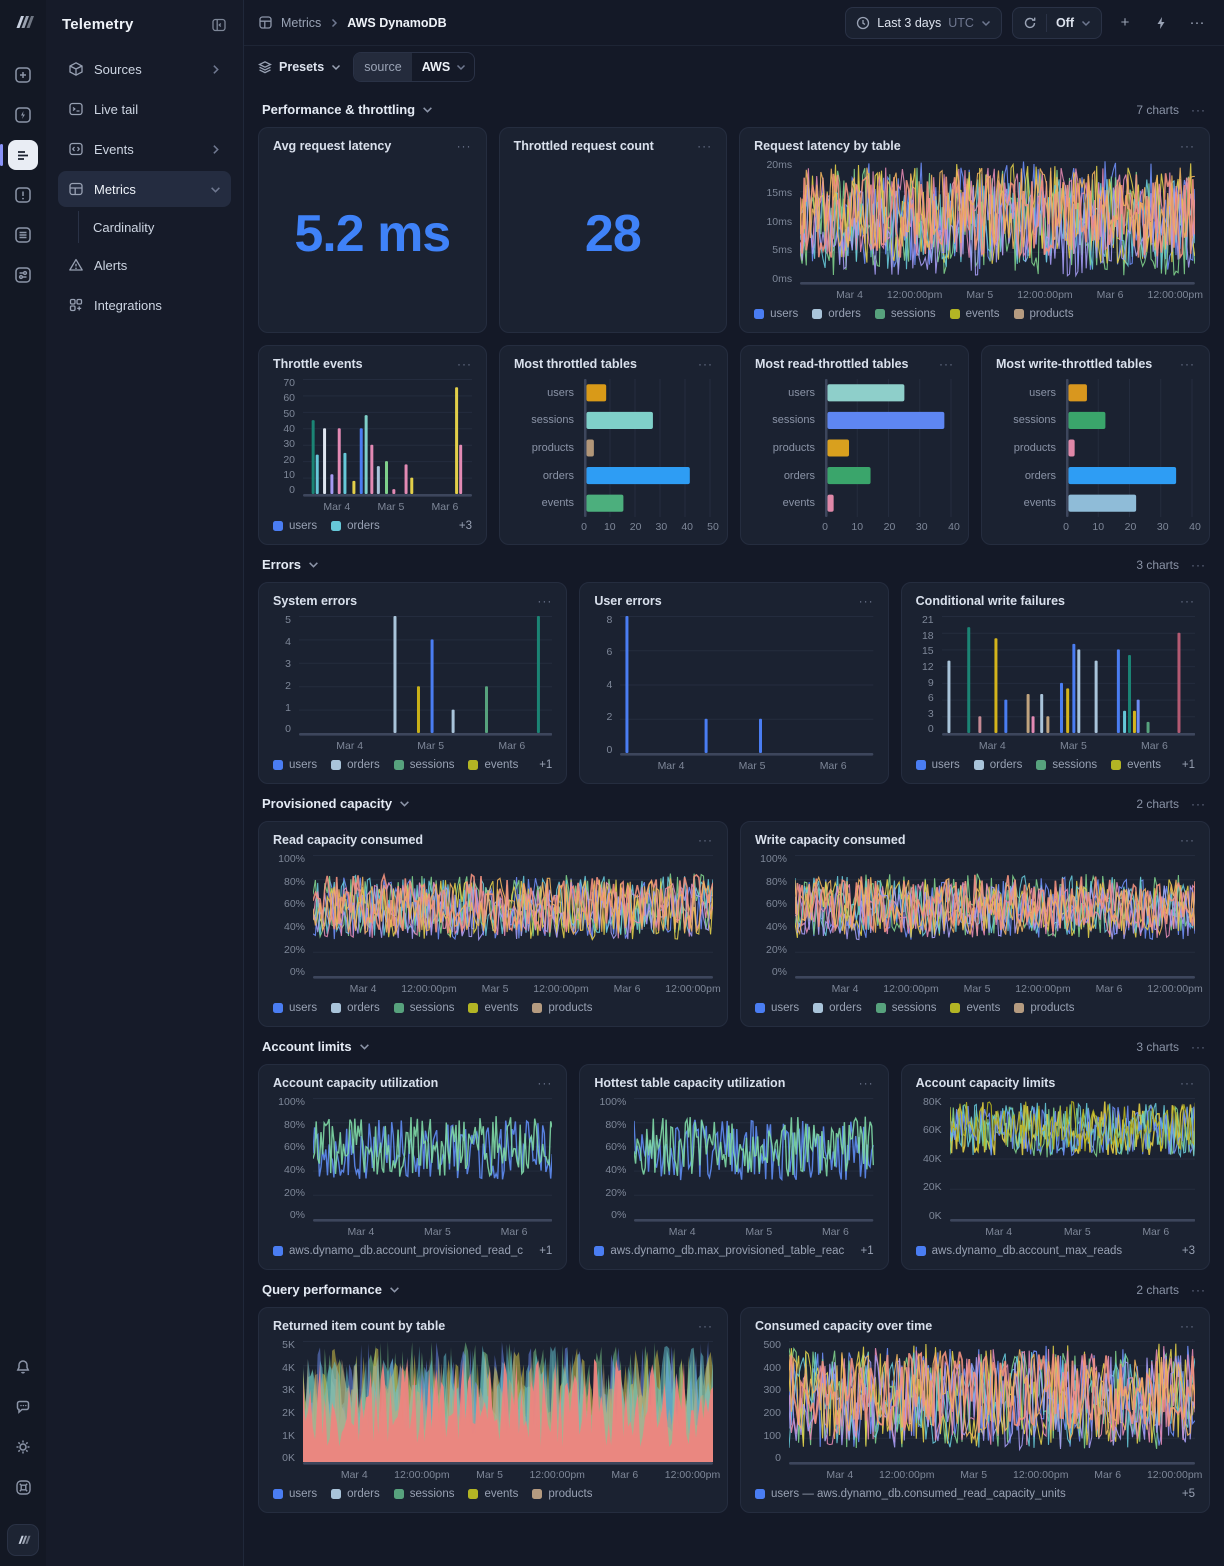 The image size is (1224, 1566). I want to click on feedback-icon, so click(23, 1407).